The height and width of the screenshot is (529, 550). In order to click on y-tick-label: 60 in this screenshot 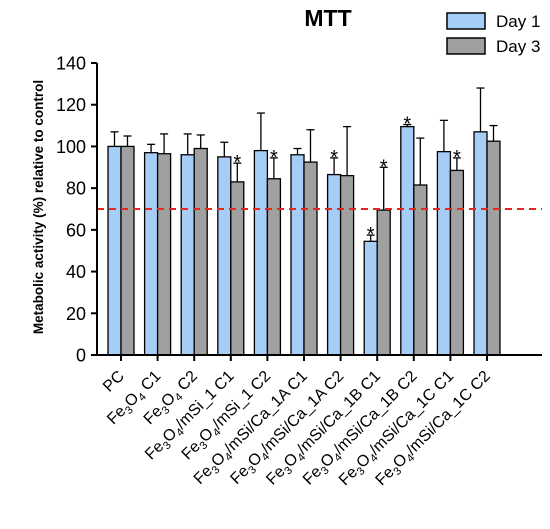, I will do `click(76, 230)`.